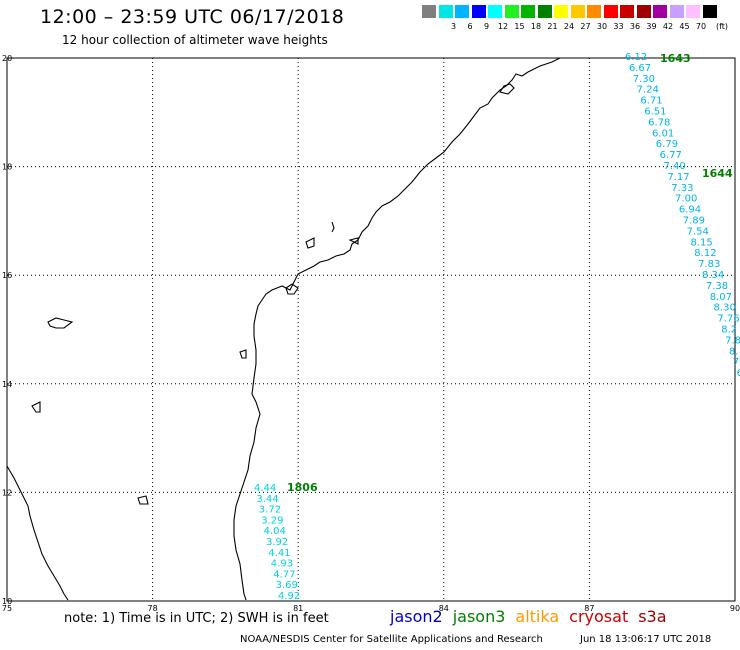  What do you see at coordinates (507, 89) in the screenshot?
I see `mahanadi-delta` at bounding box center [507, 89].